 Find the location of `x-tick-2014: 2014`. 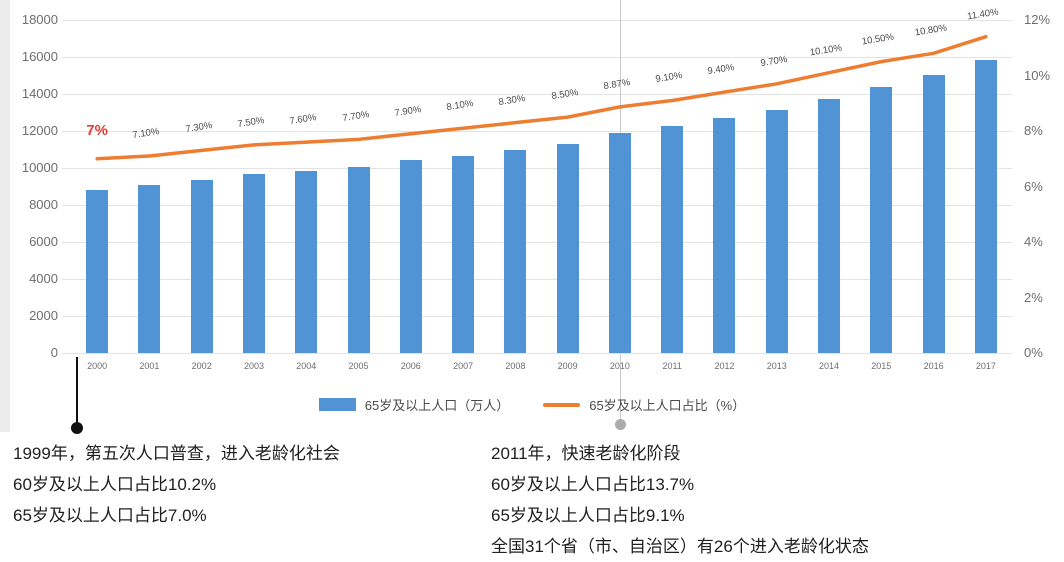

x-tick-2014: 2014 is located at coordinates (829, 366).